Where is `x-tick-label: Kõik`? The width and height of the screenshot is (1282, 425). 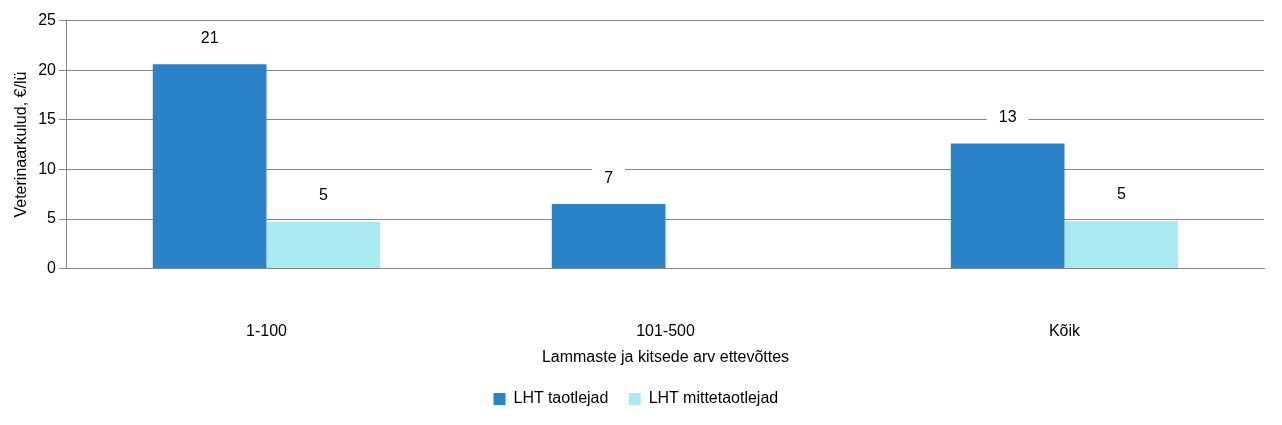
x-tick-label: Kõik is located at coordinates (1065, 330).